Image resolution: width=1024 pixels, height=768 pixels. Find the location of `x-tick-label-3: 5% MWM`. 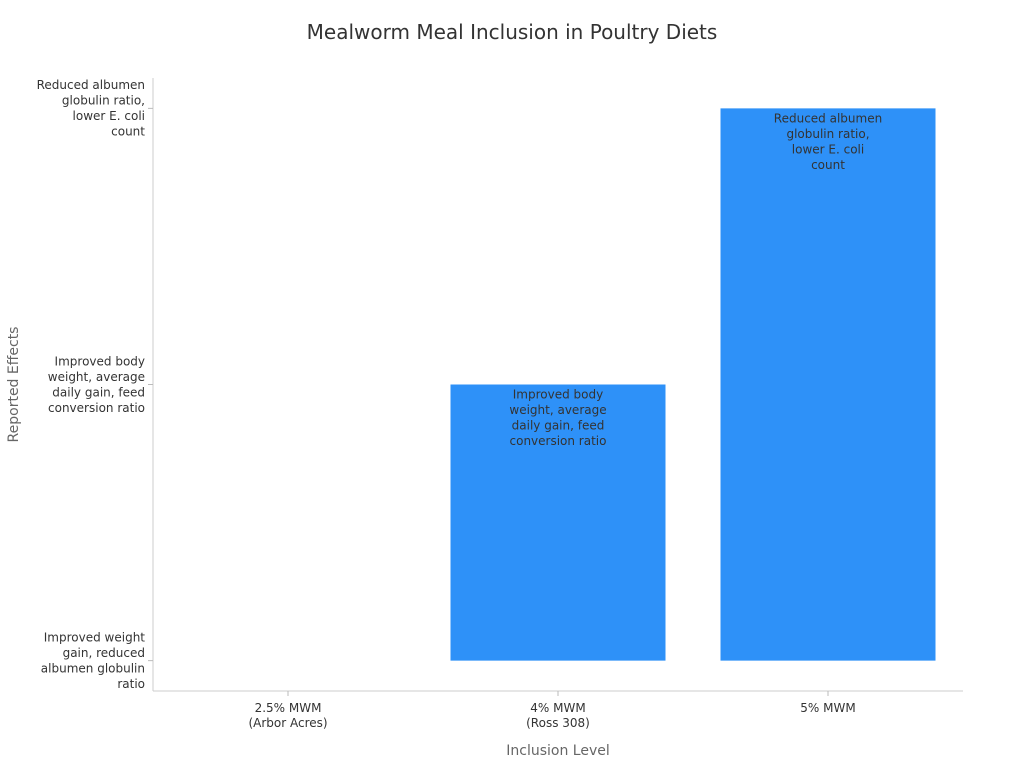

x-tick-label-3: 5% MWM is located at coordinates (827, 708).